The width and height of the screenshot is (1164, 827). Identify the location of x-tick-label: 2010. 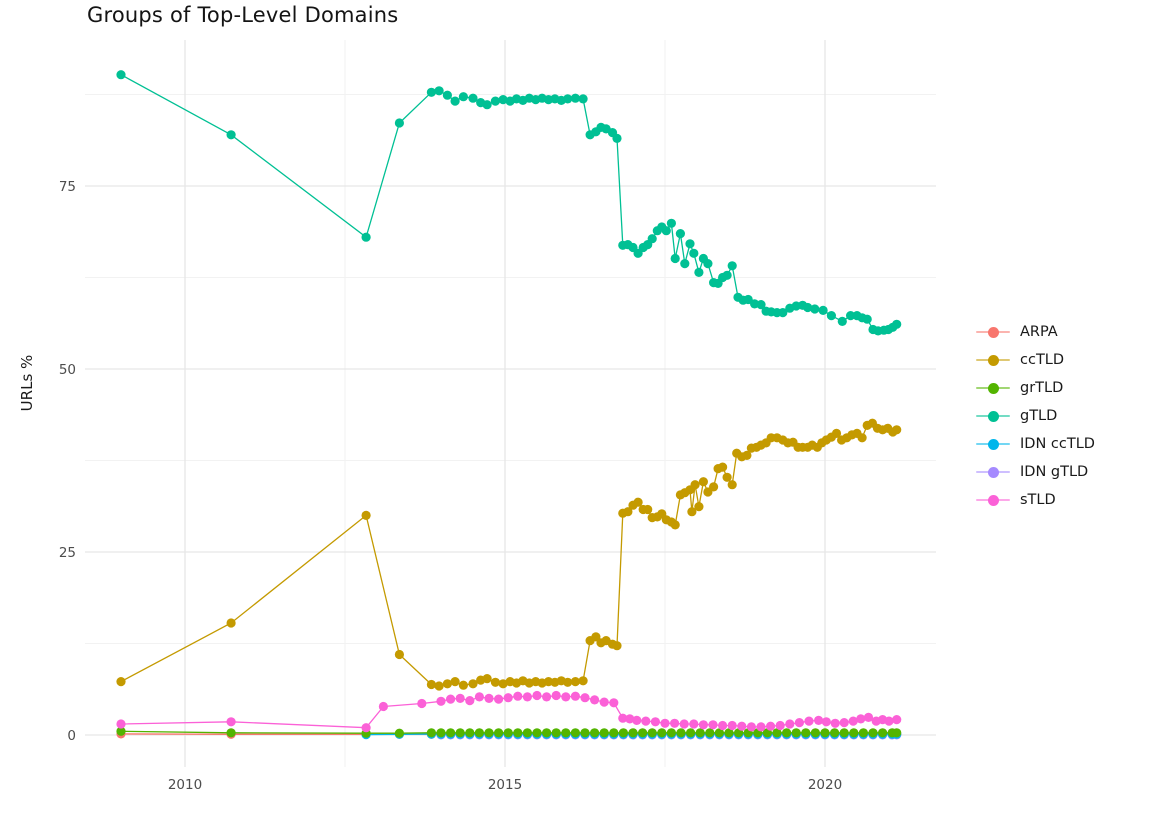
(185, 785).